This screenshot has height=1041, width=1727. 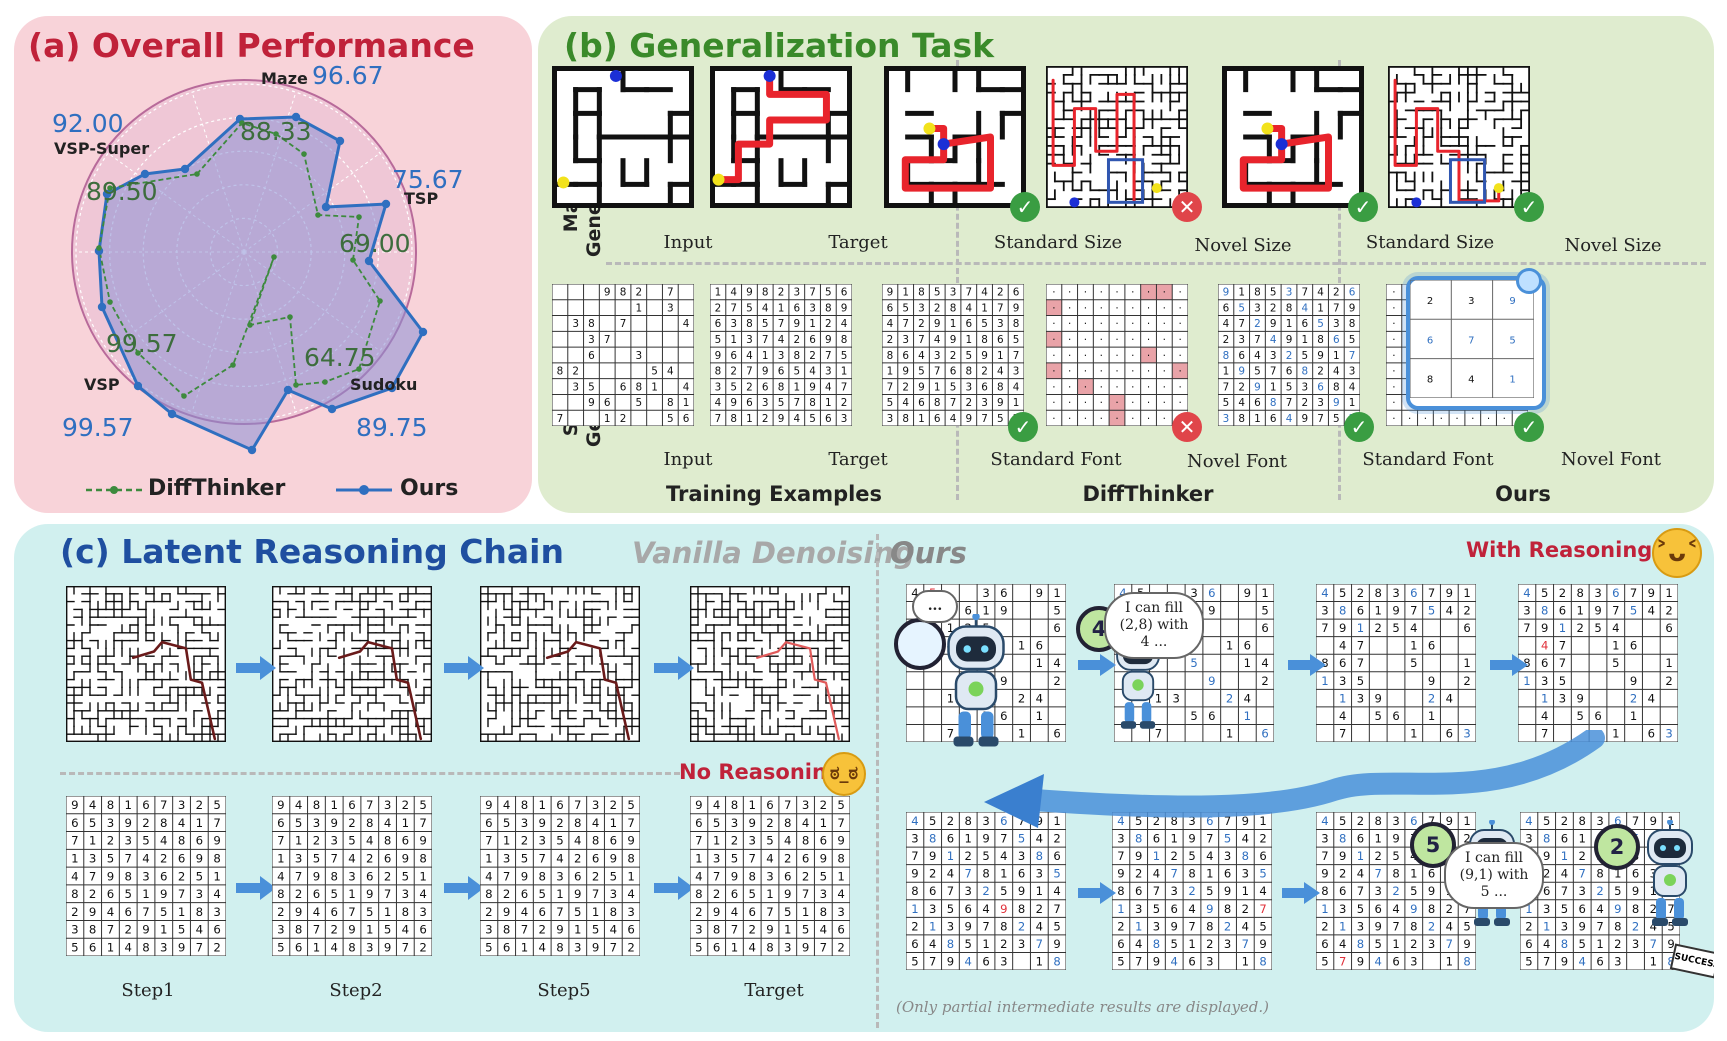 What do you see at coordinates (312, 551) in the screenshot?
I see `panel-c-title: (c) Latent Reasoning Chain` at bounding box center [312, 551].